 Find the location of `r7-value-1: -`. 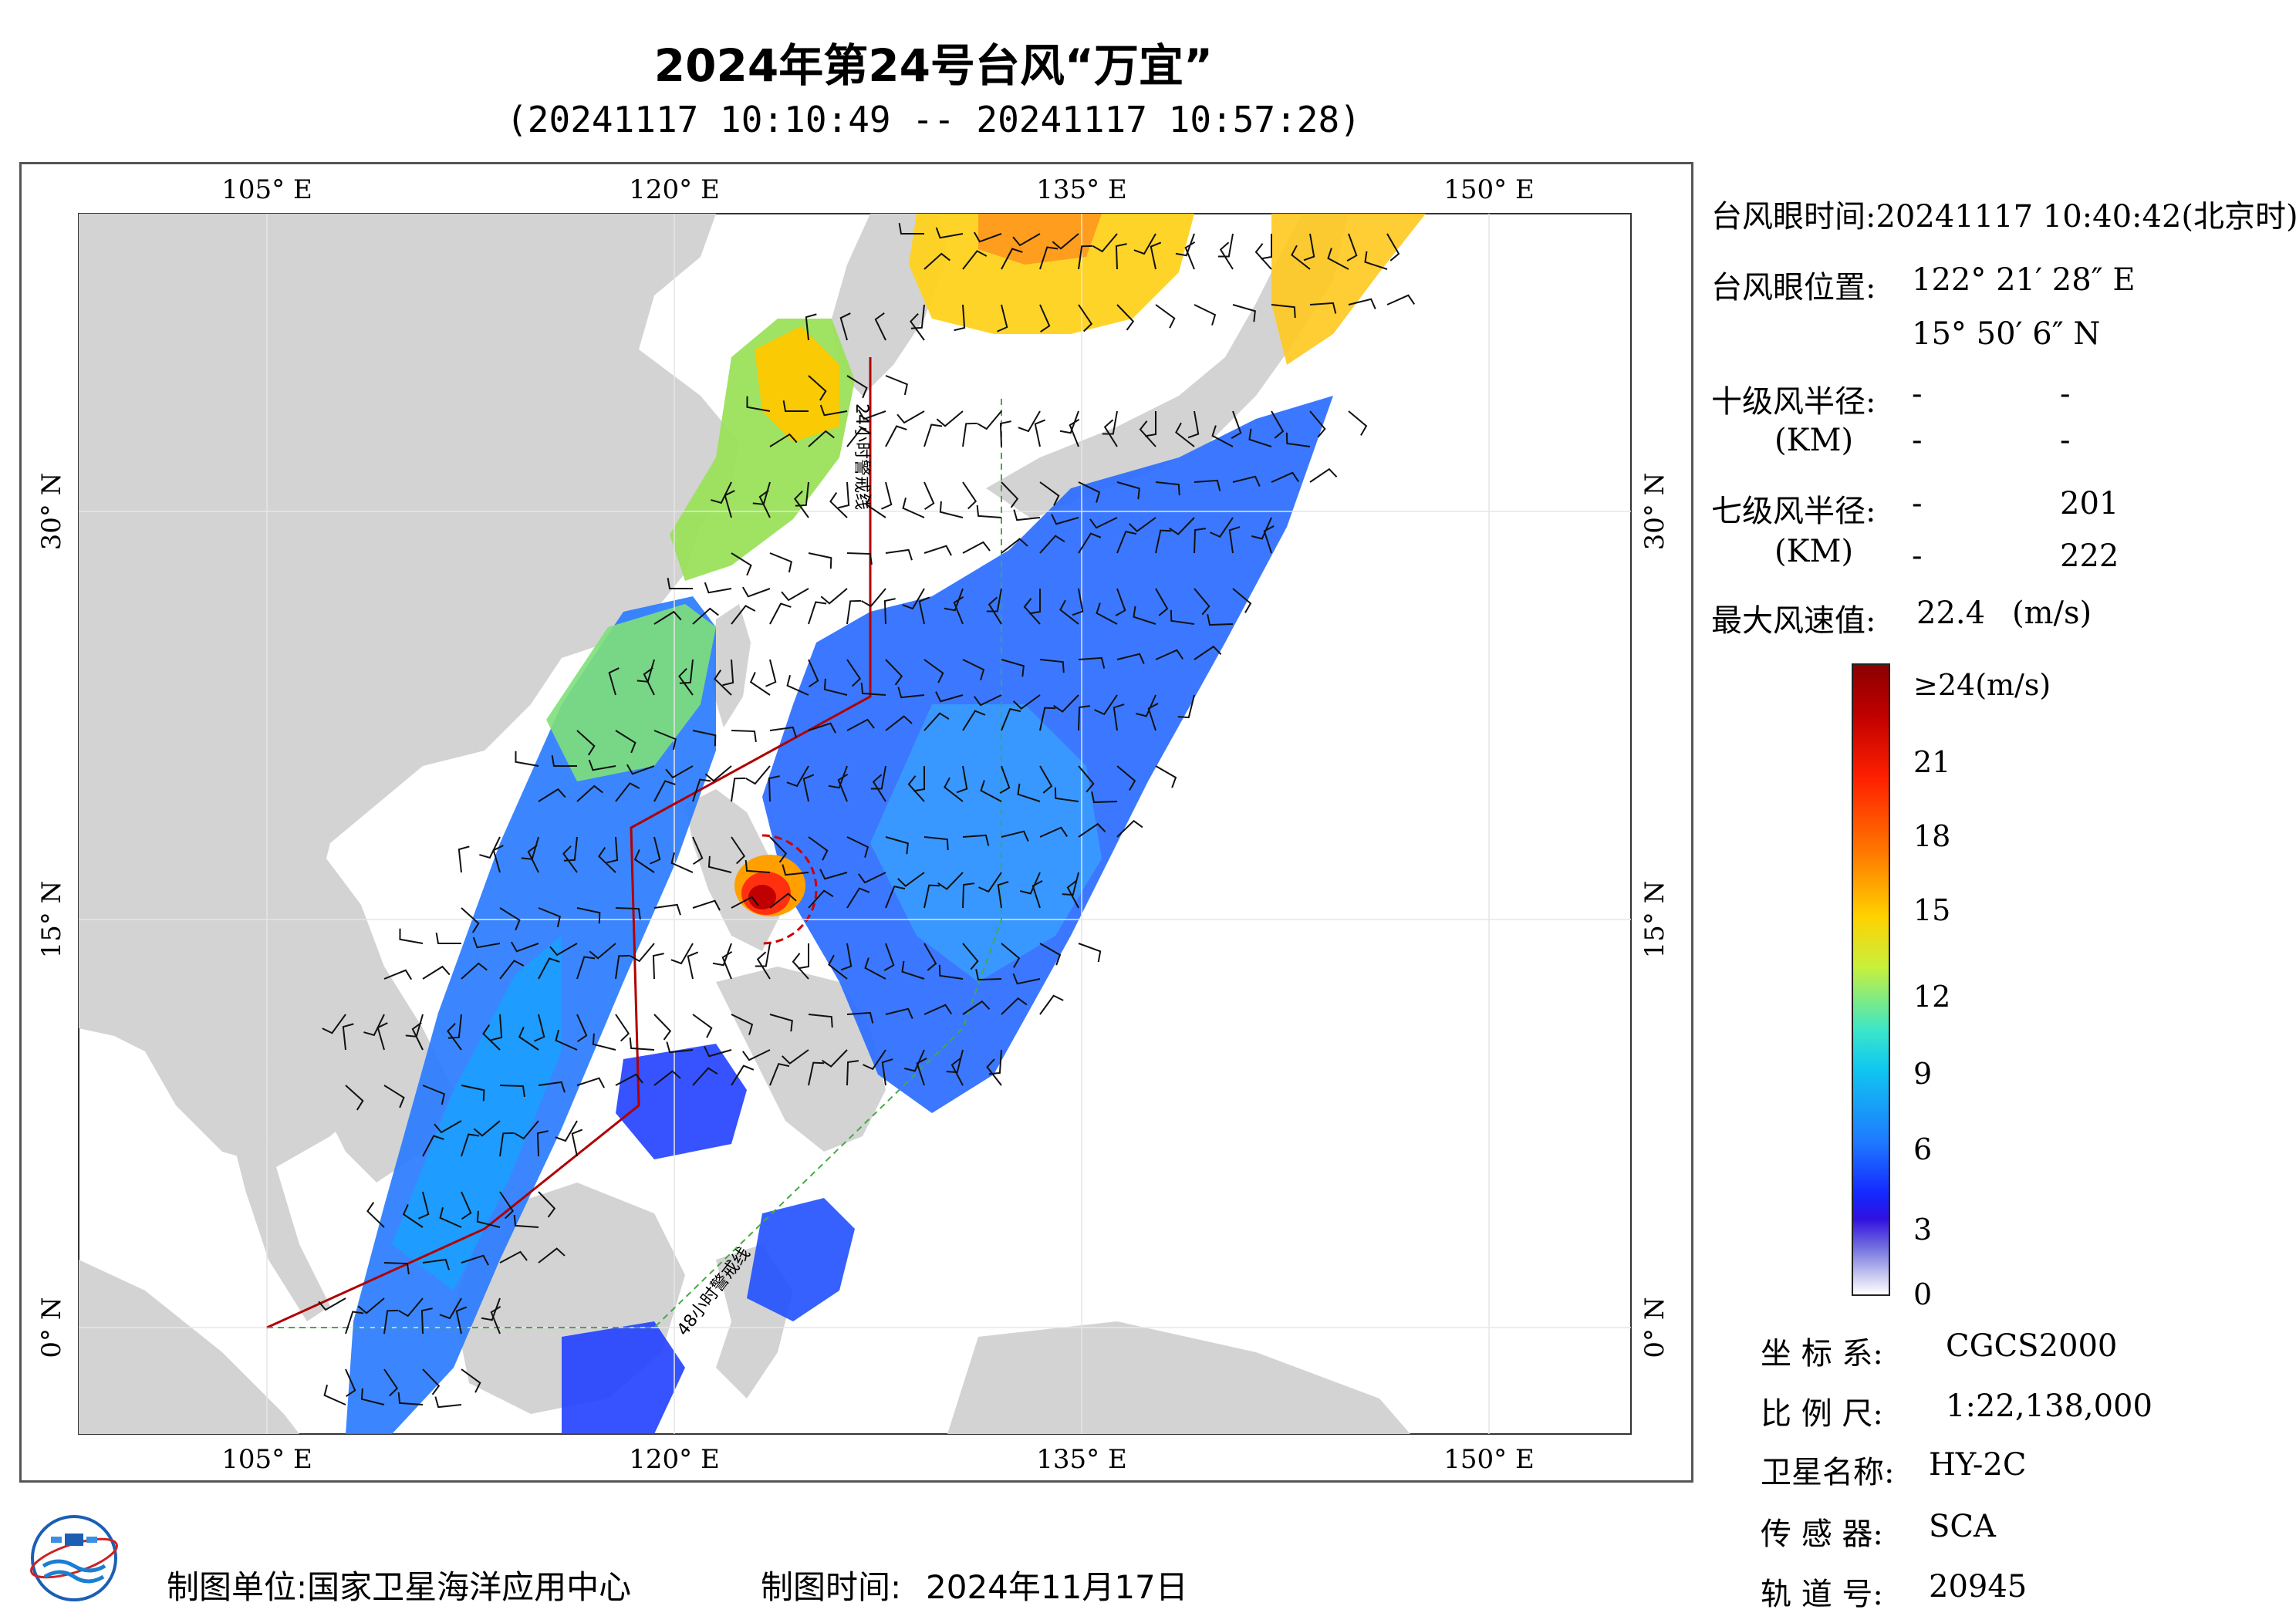

r7-value-1: - is located at coordinates (1917, 503).